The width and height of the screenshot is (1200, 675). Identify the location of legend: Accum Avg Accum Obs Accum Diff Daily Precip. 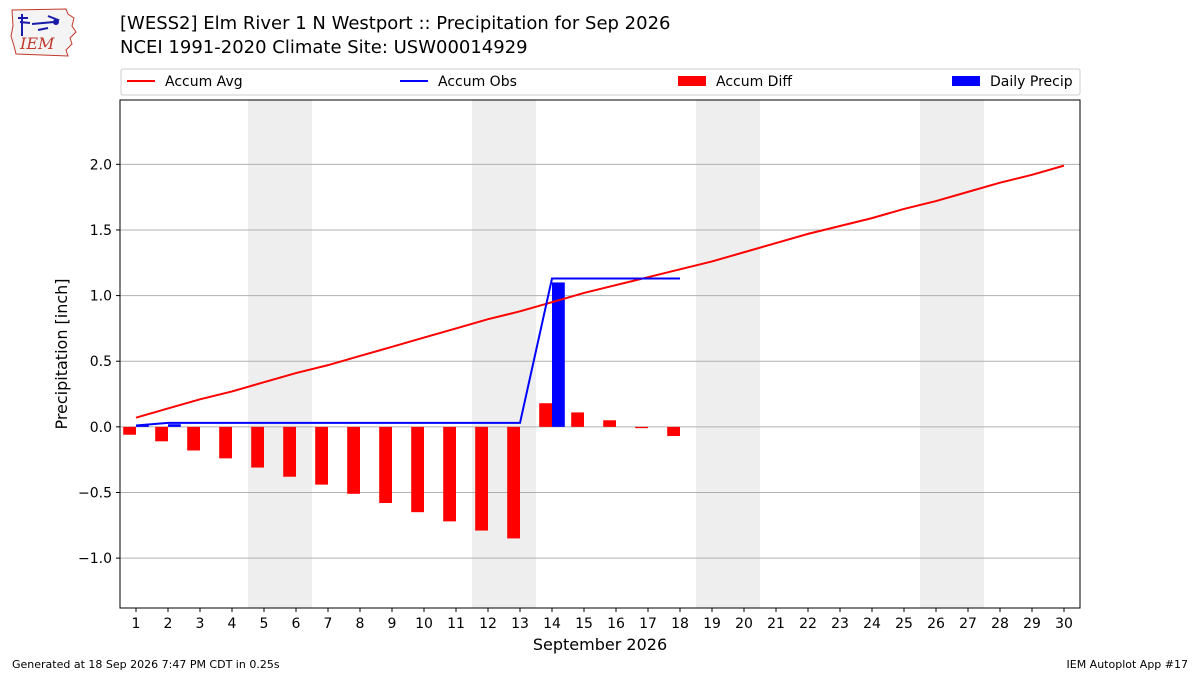
(600, 82).